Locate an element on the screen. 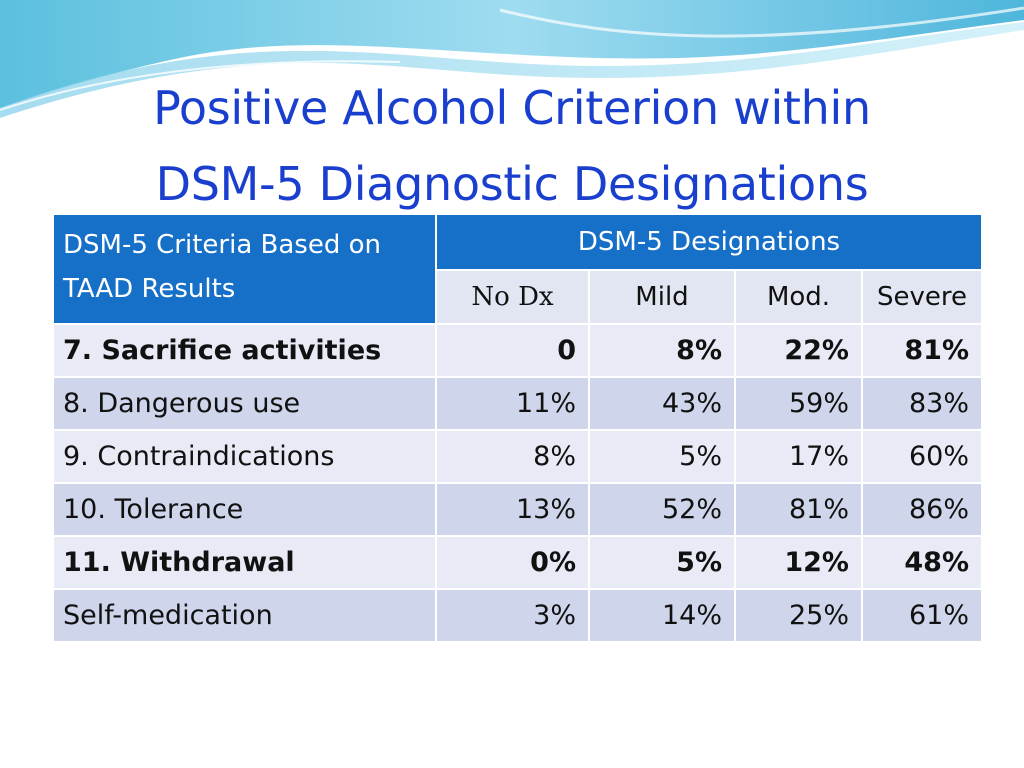 The image size is (1024, 768). cell-no-dx: 0 is located at coordinates (512, 350).